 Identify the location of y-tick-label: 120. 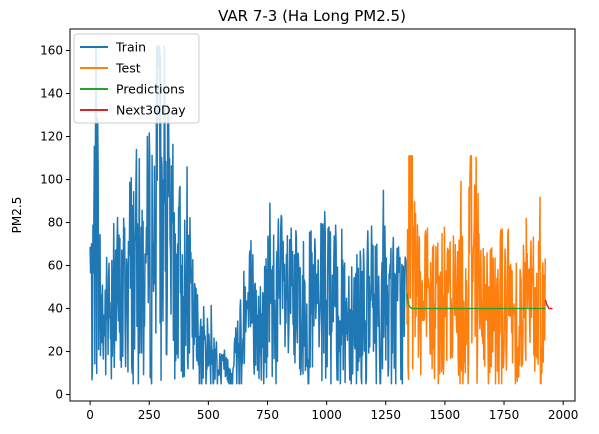
(51, 137).